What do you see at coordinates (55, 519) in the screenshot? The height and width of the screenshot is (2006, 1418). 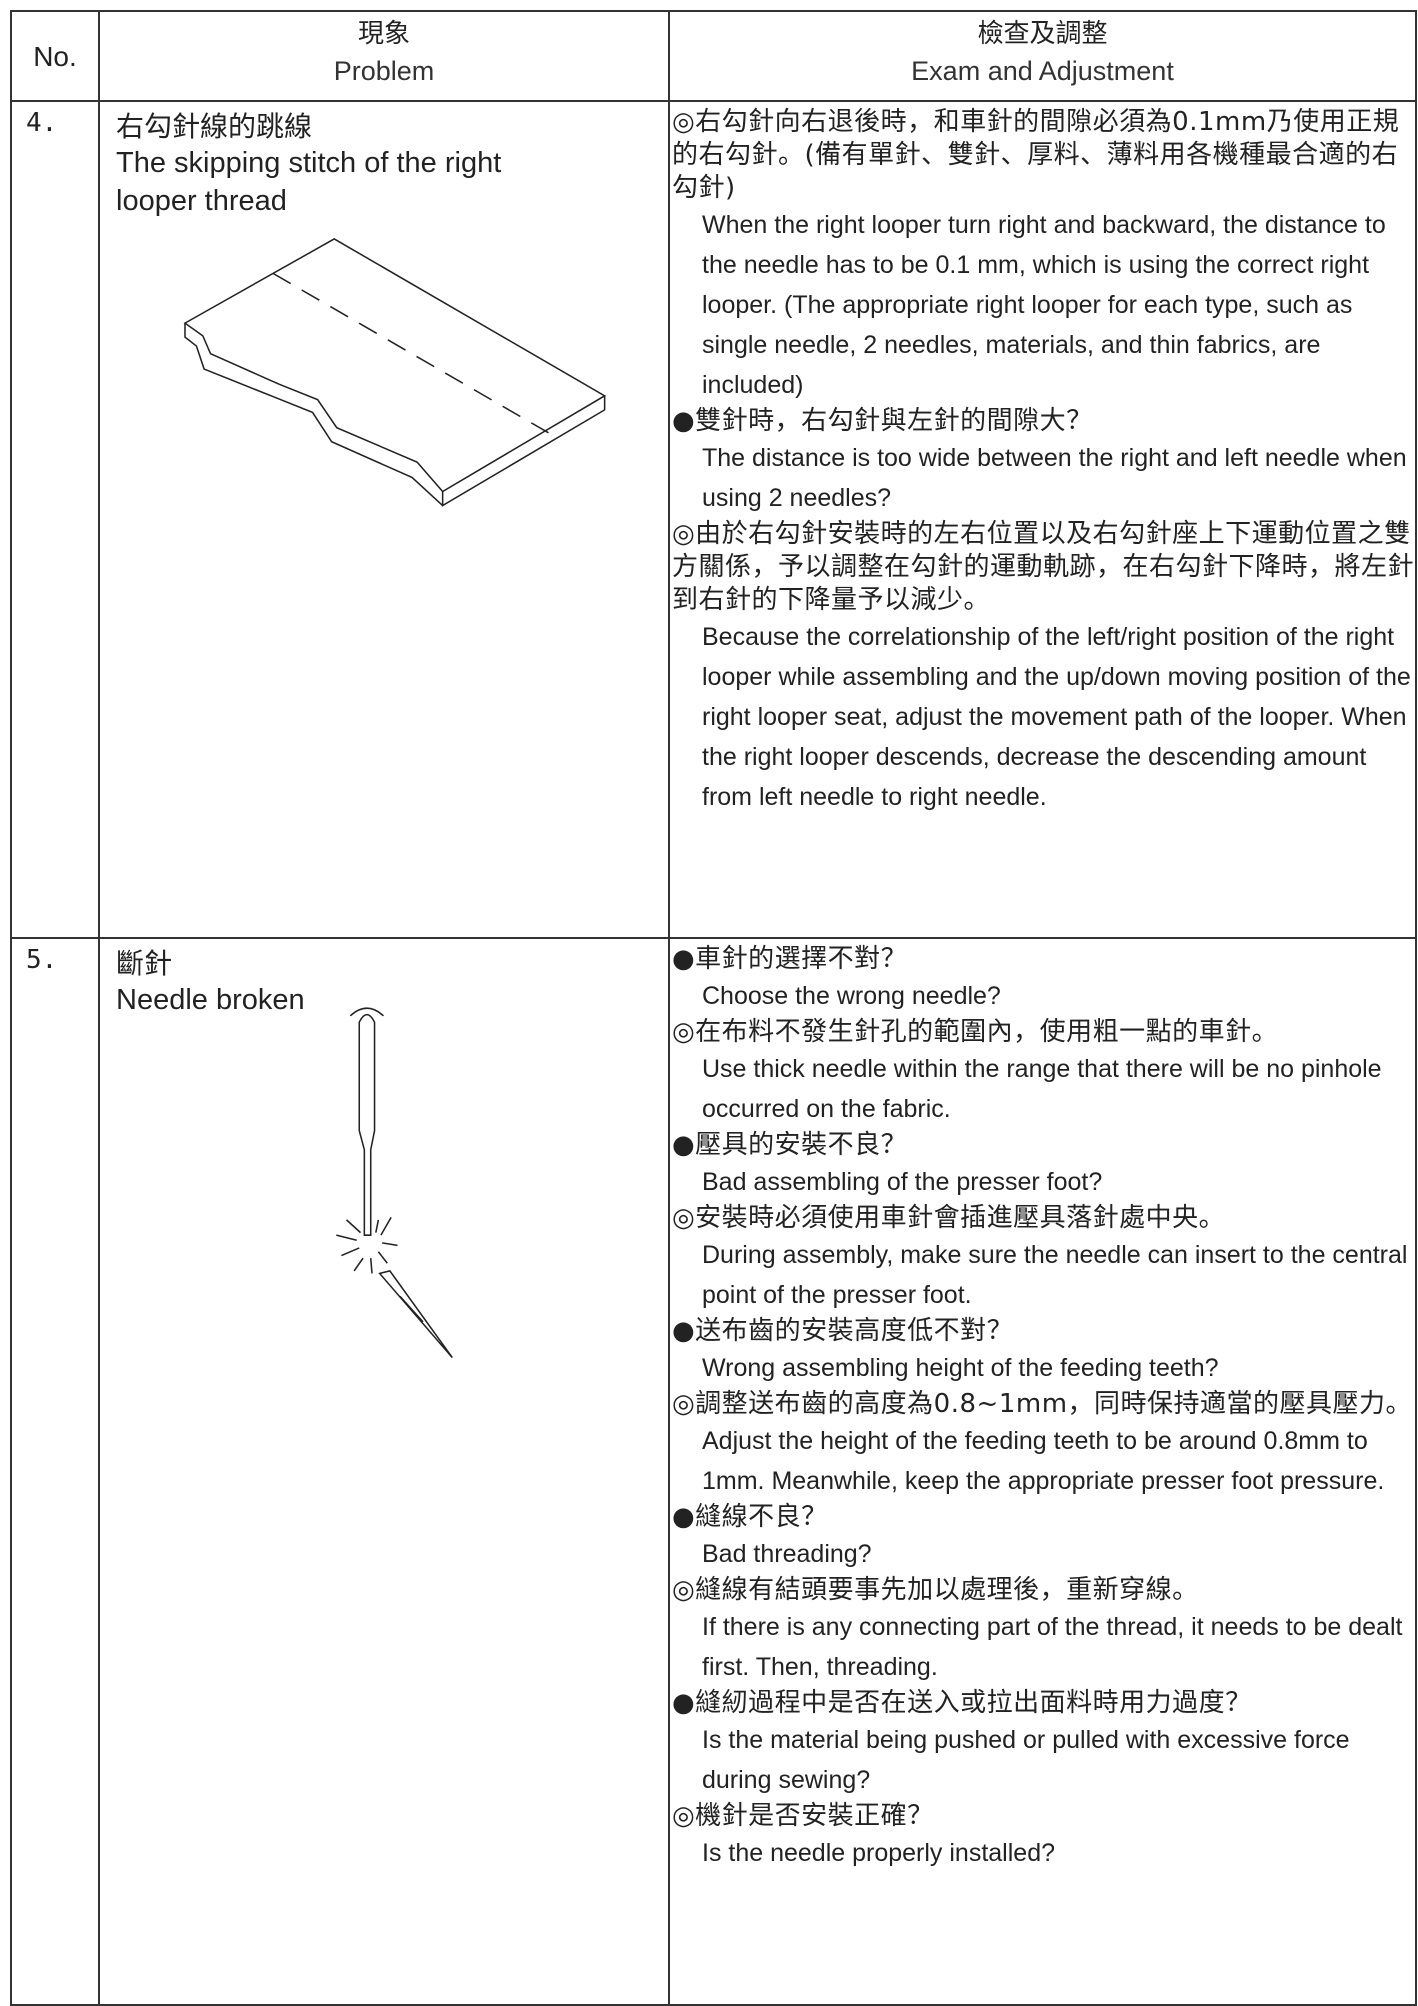 I see `row-number: 4.` at bounding box center [55, 519].